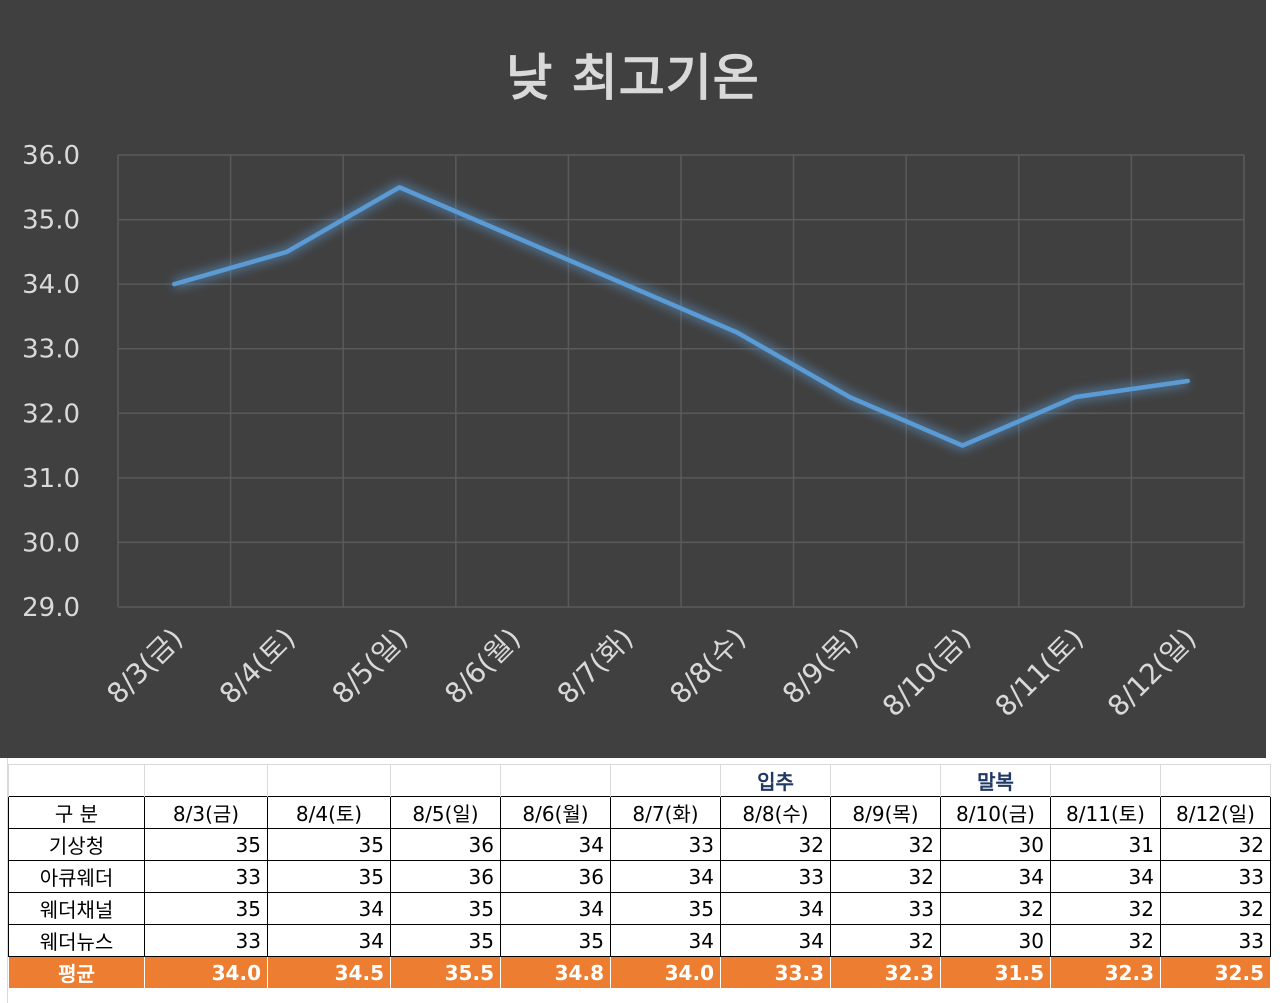  What do you see at coordinates (775, 972) in the screenshot?
I see `average-value-cell: 33.3` at bounding box center [775, 972].